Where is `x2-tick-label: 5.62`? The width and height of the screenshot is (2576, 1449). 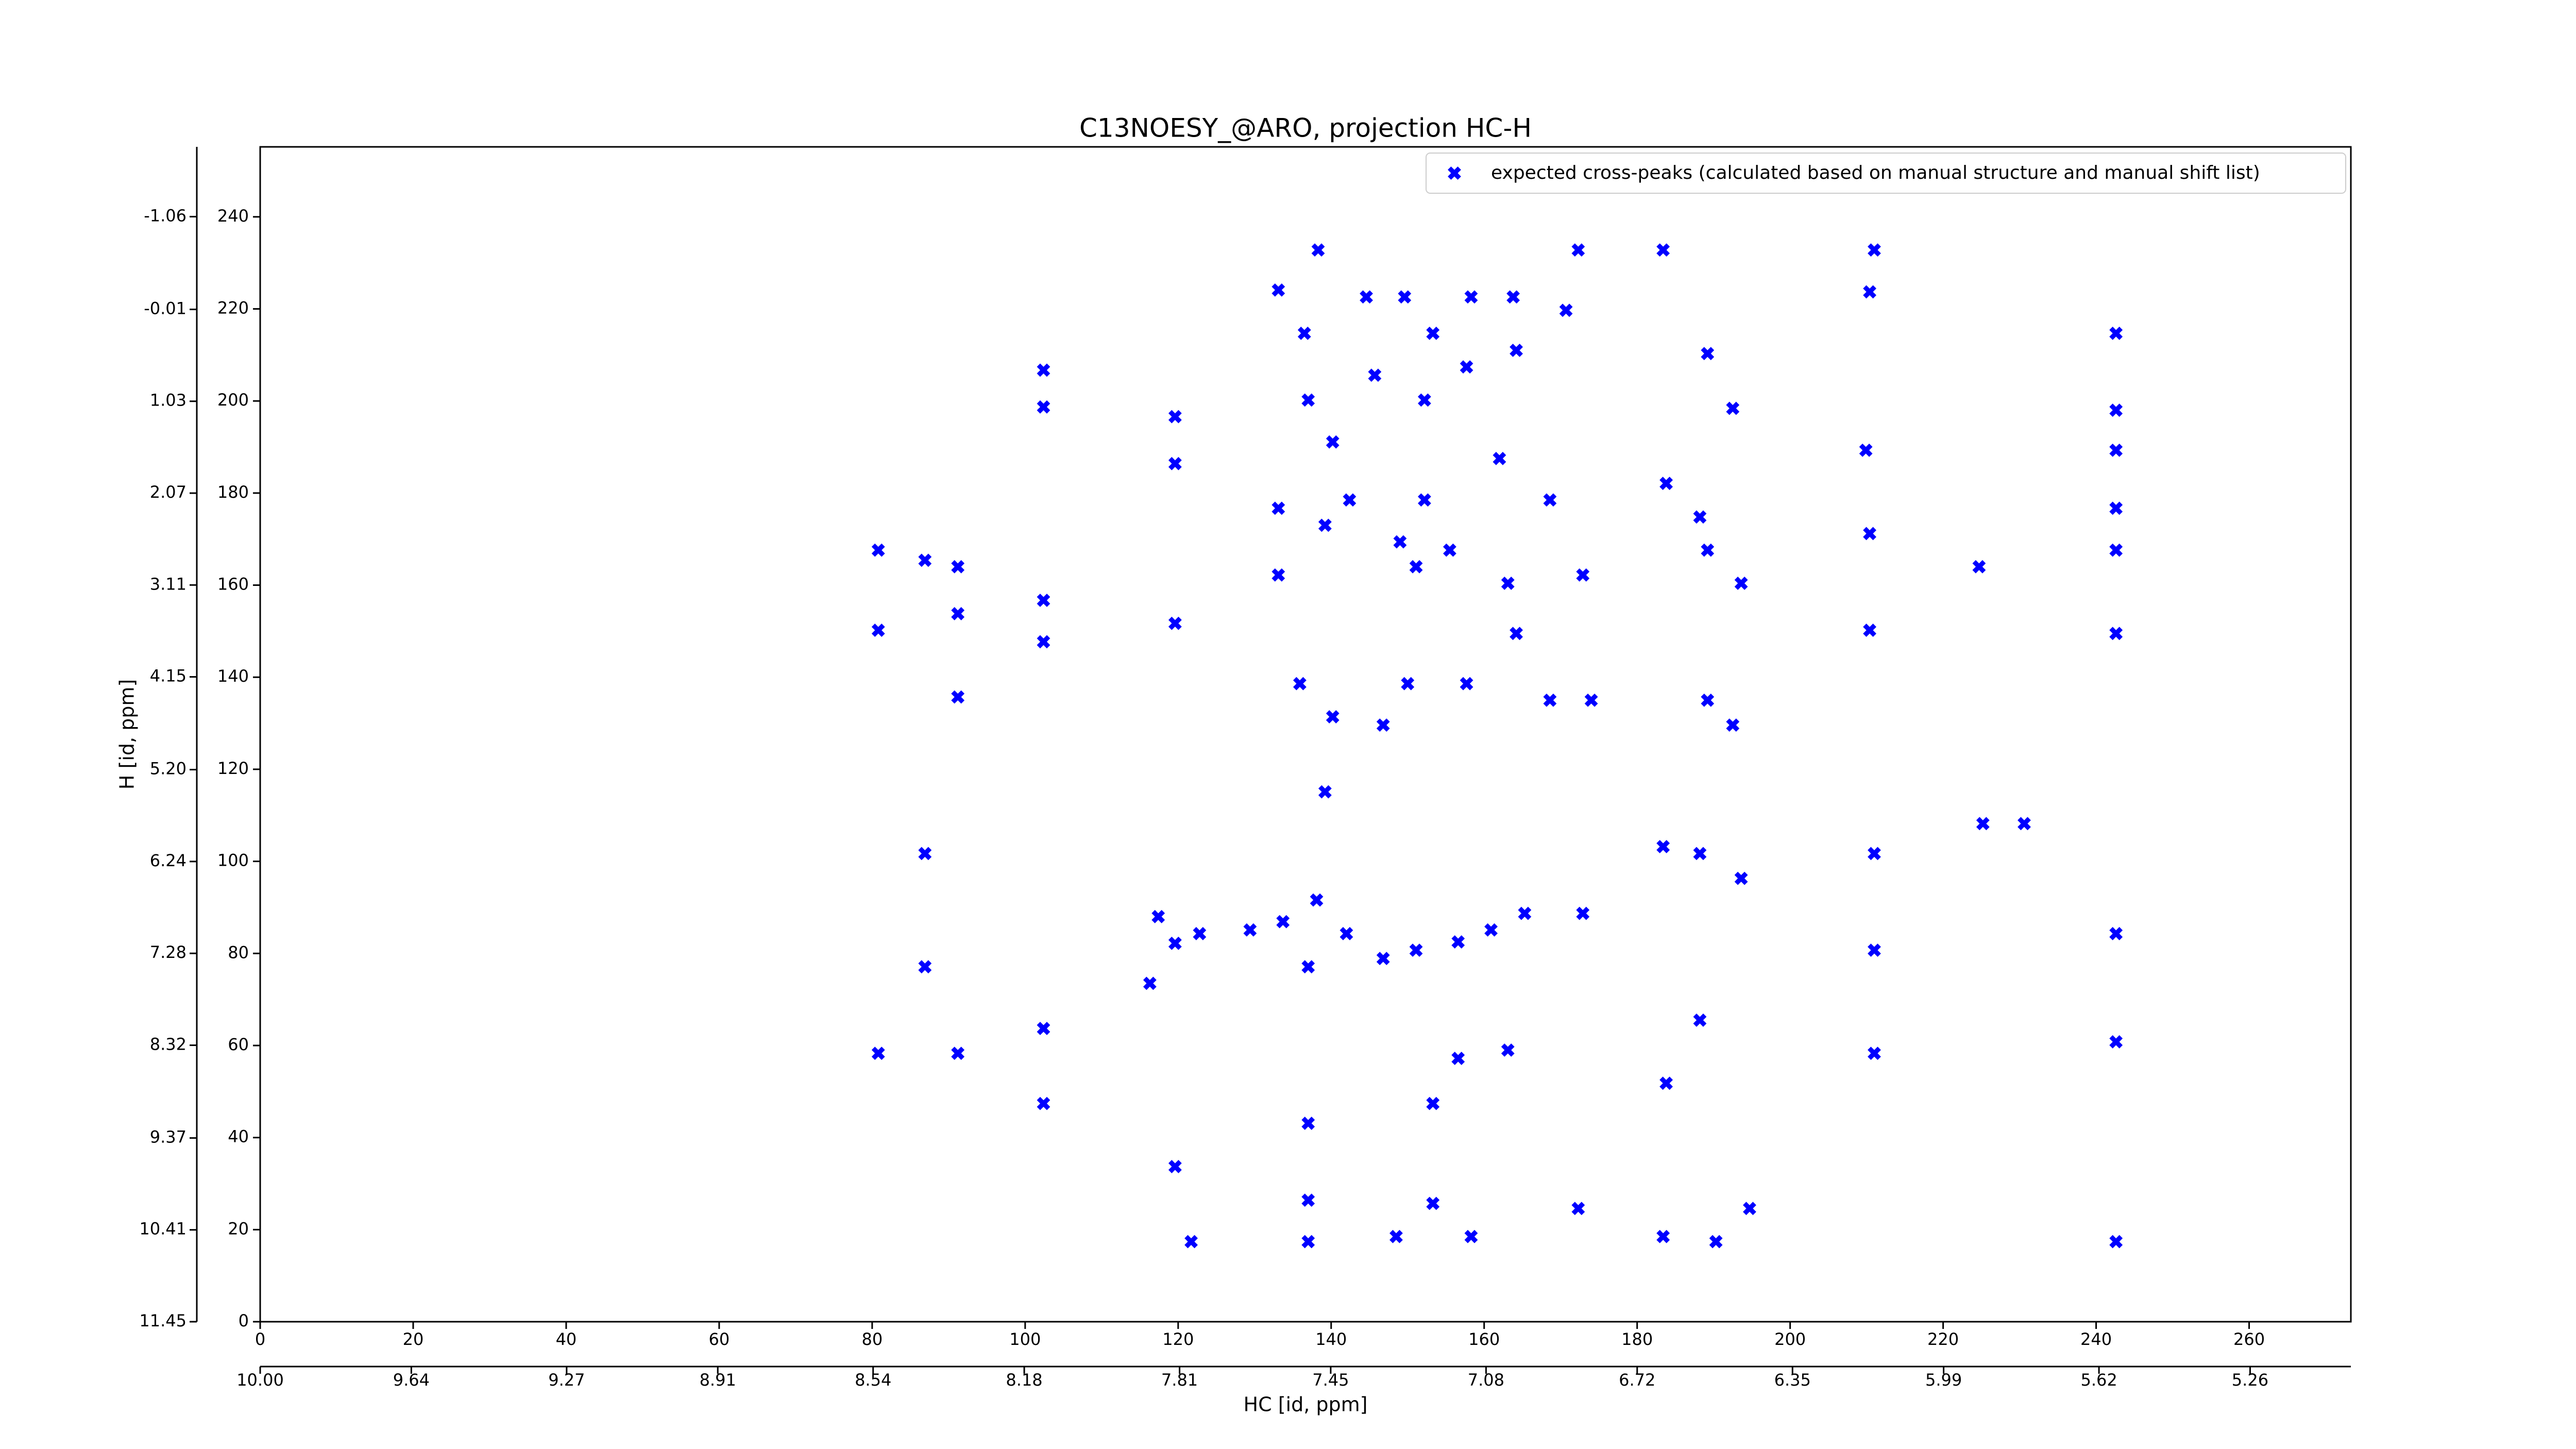
x2-tick-label: 5.62 is located at coordinates (2098, 1380).